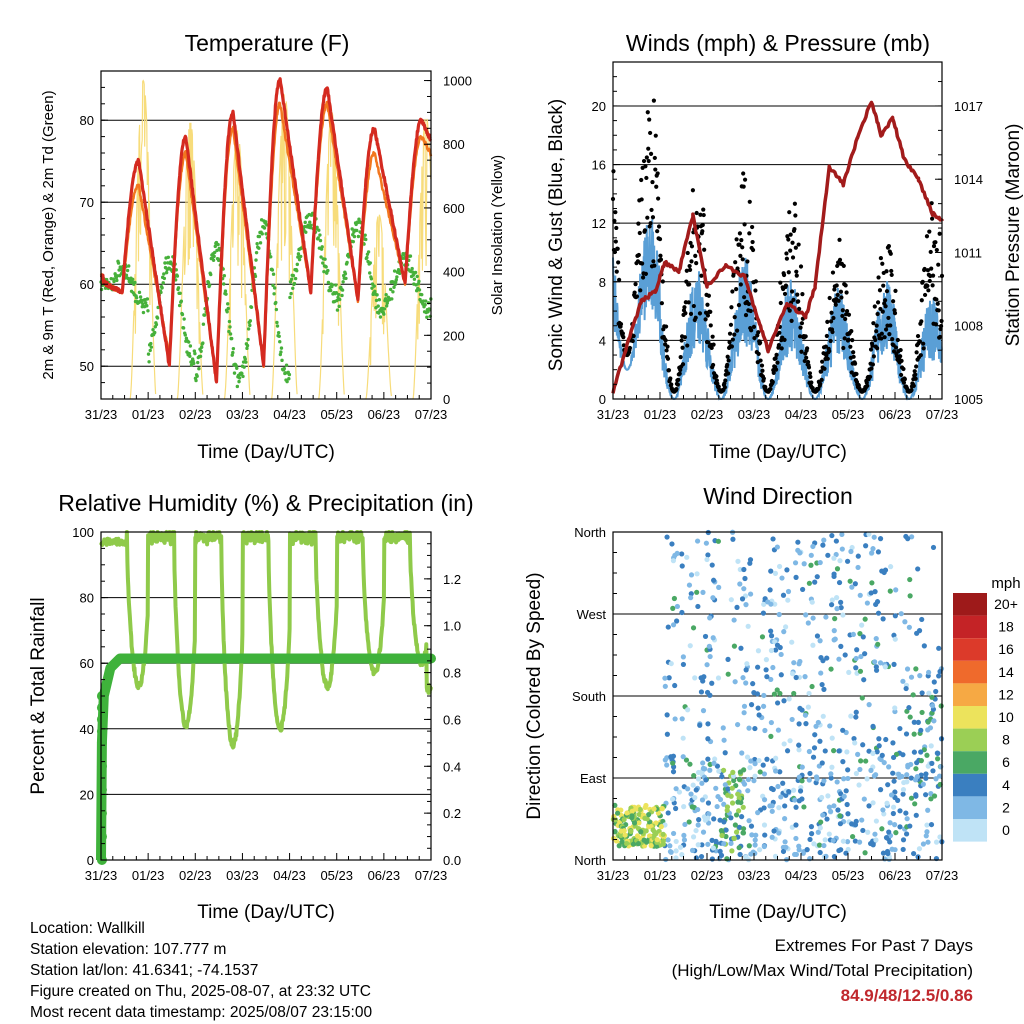 The image size is (1024, 1024). What do you see at coordinates (660, 875) in the screenshot?
I see `x-tick-label: 01/23` at bounding box center [660, 875].